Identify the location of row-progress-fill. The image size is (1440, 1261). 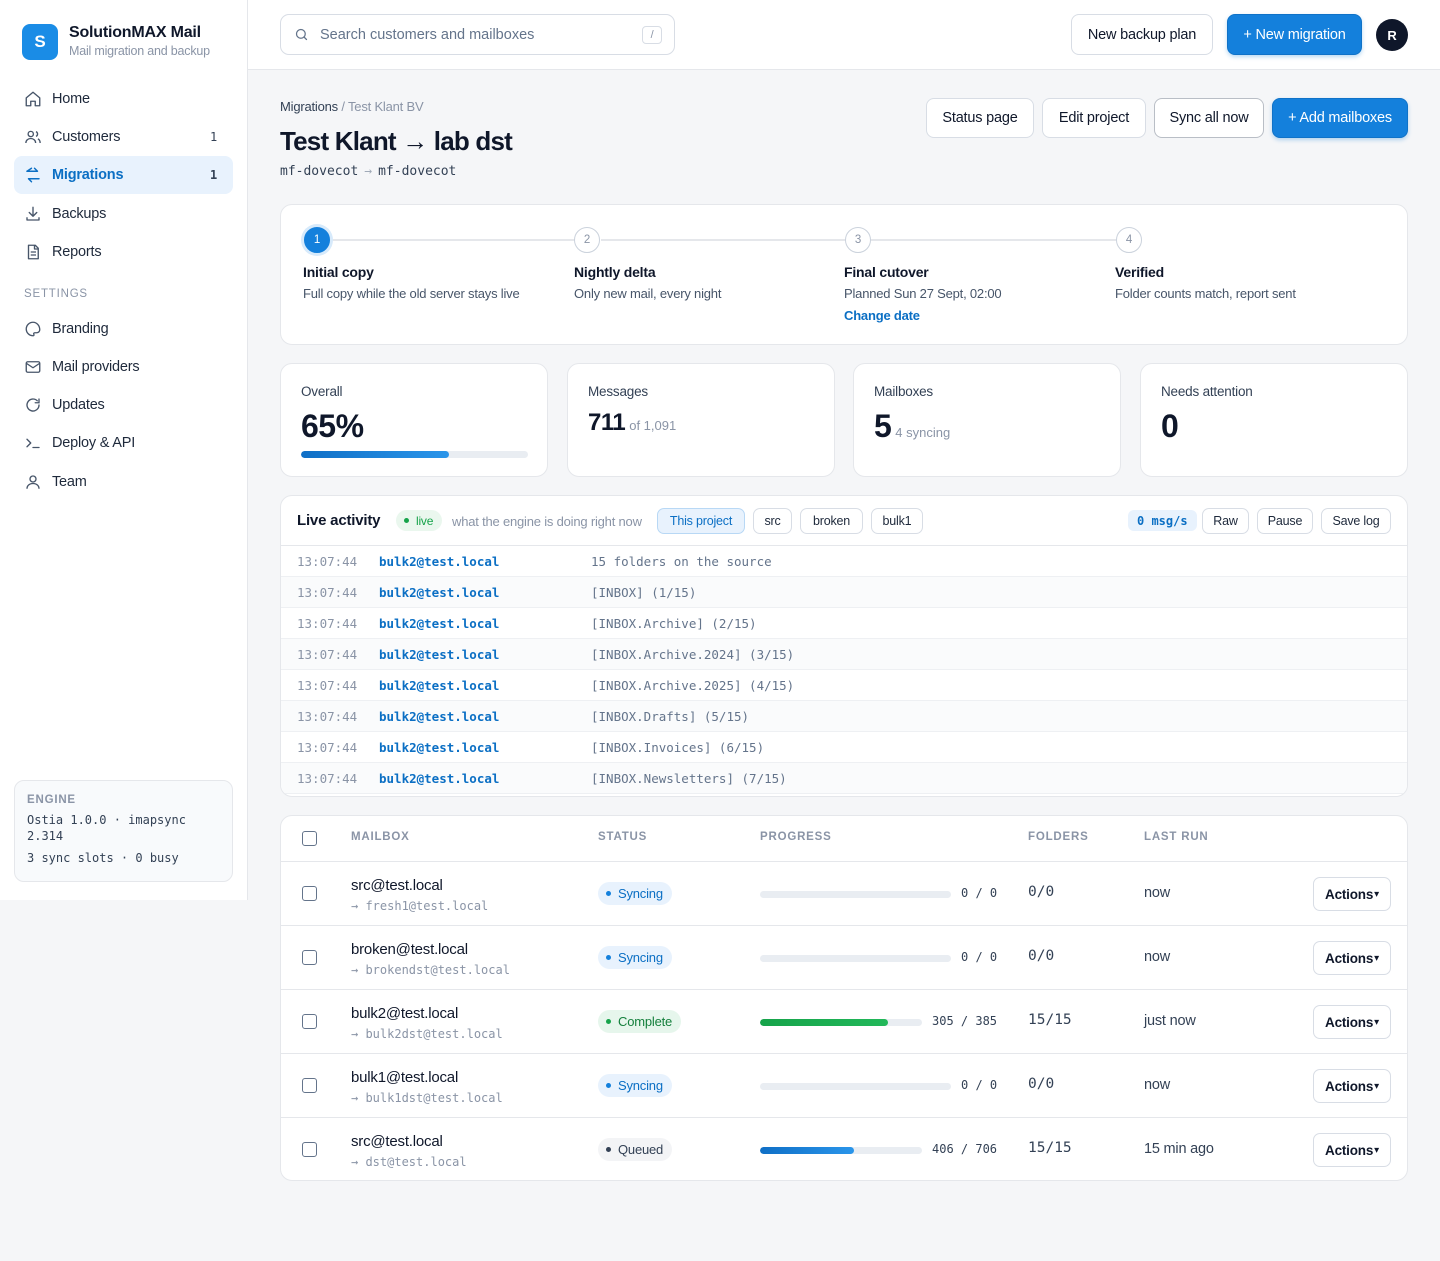
(824, 1022).